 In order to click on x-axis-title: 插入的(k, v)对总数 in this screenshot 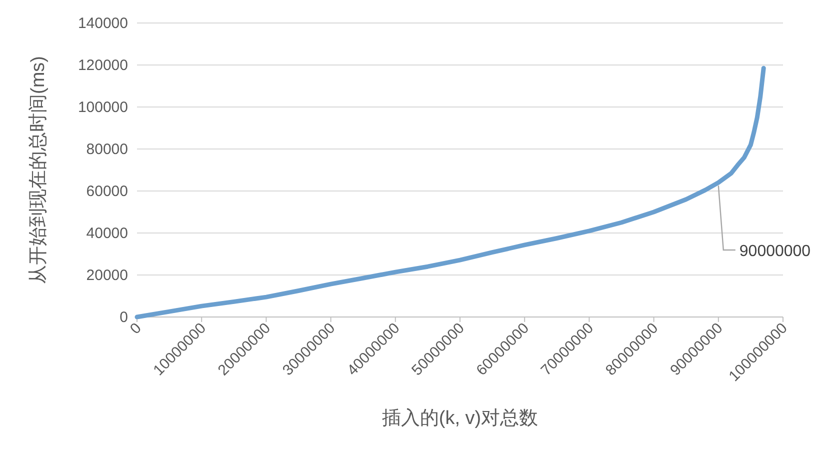, I will do `click(460, 418)`.